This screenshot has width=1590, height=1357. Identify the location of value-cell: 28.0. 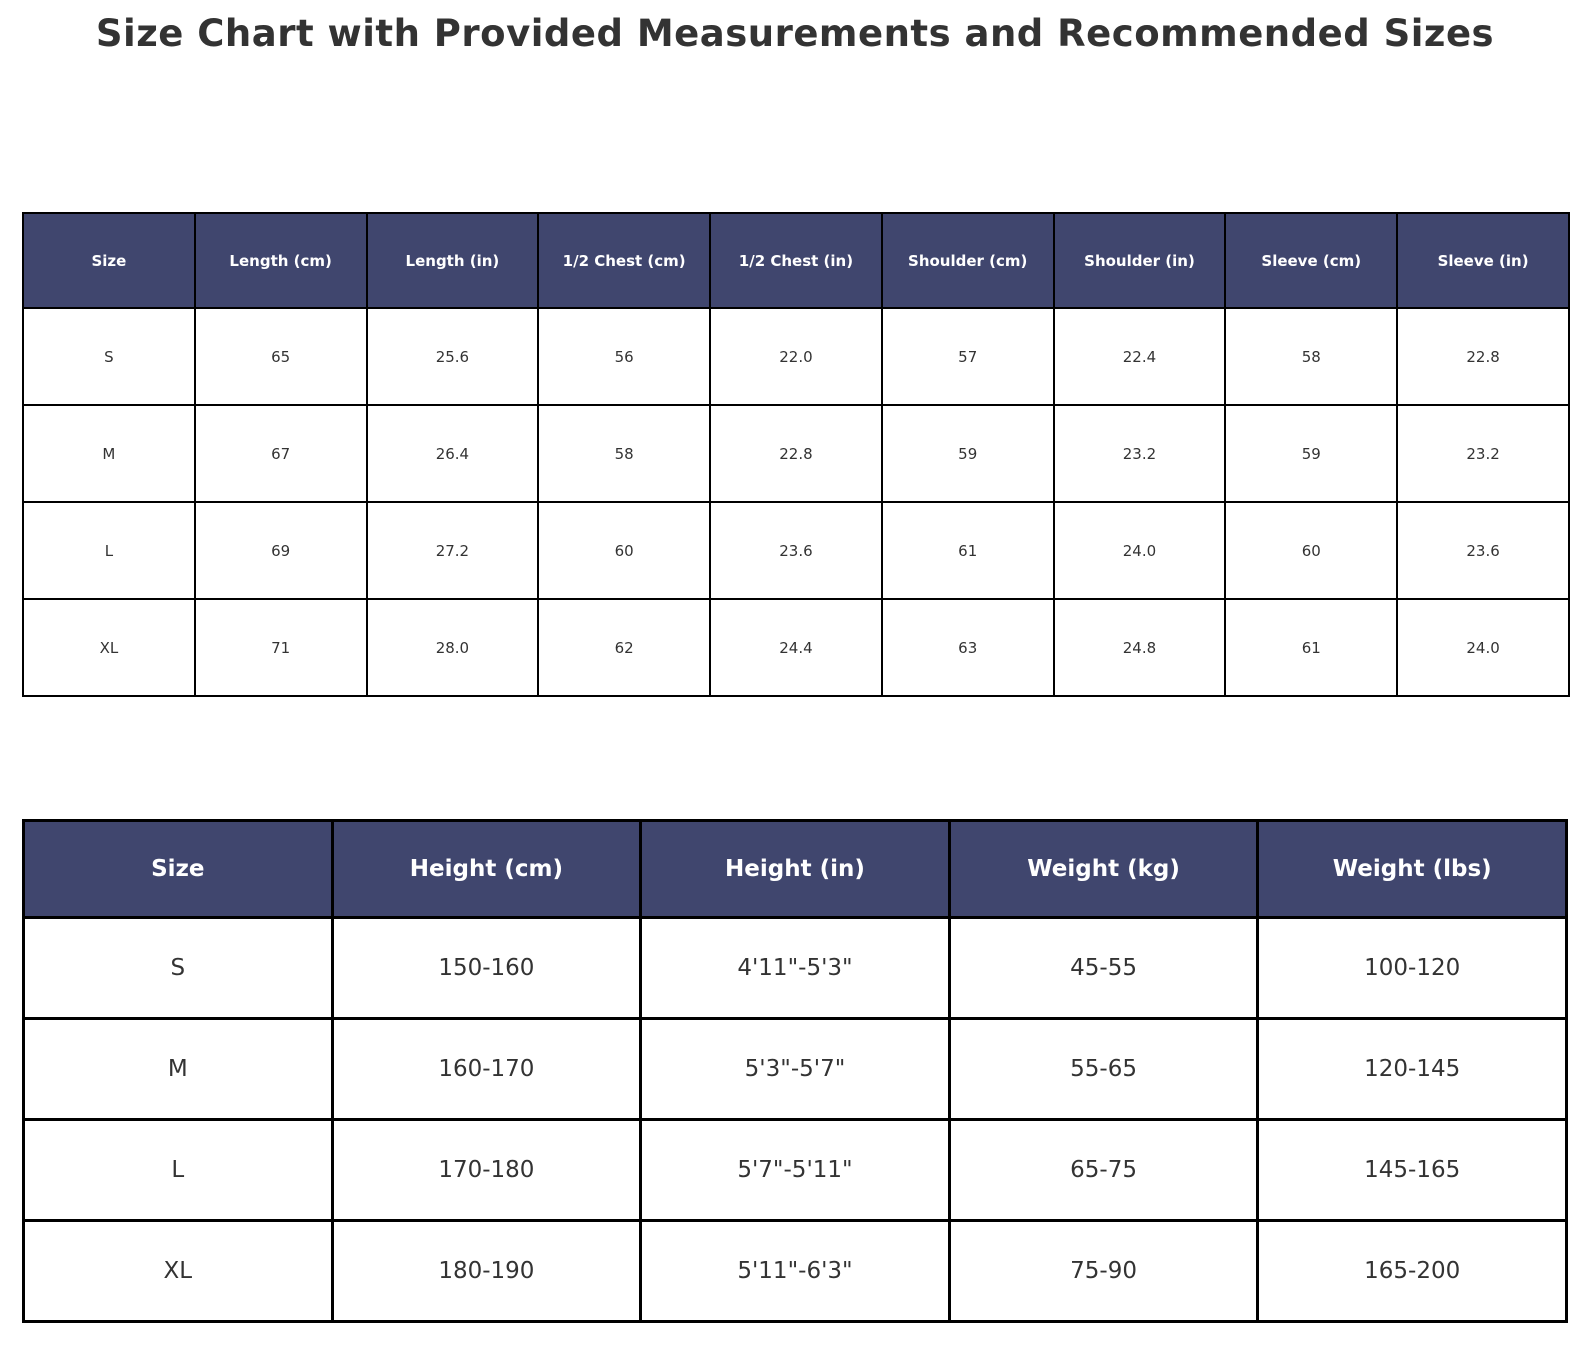
(452, 647).